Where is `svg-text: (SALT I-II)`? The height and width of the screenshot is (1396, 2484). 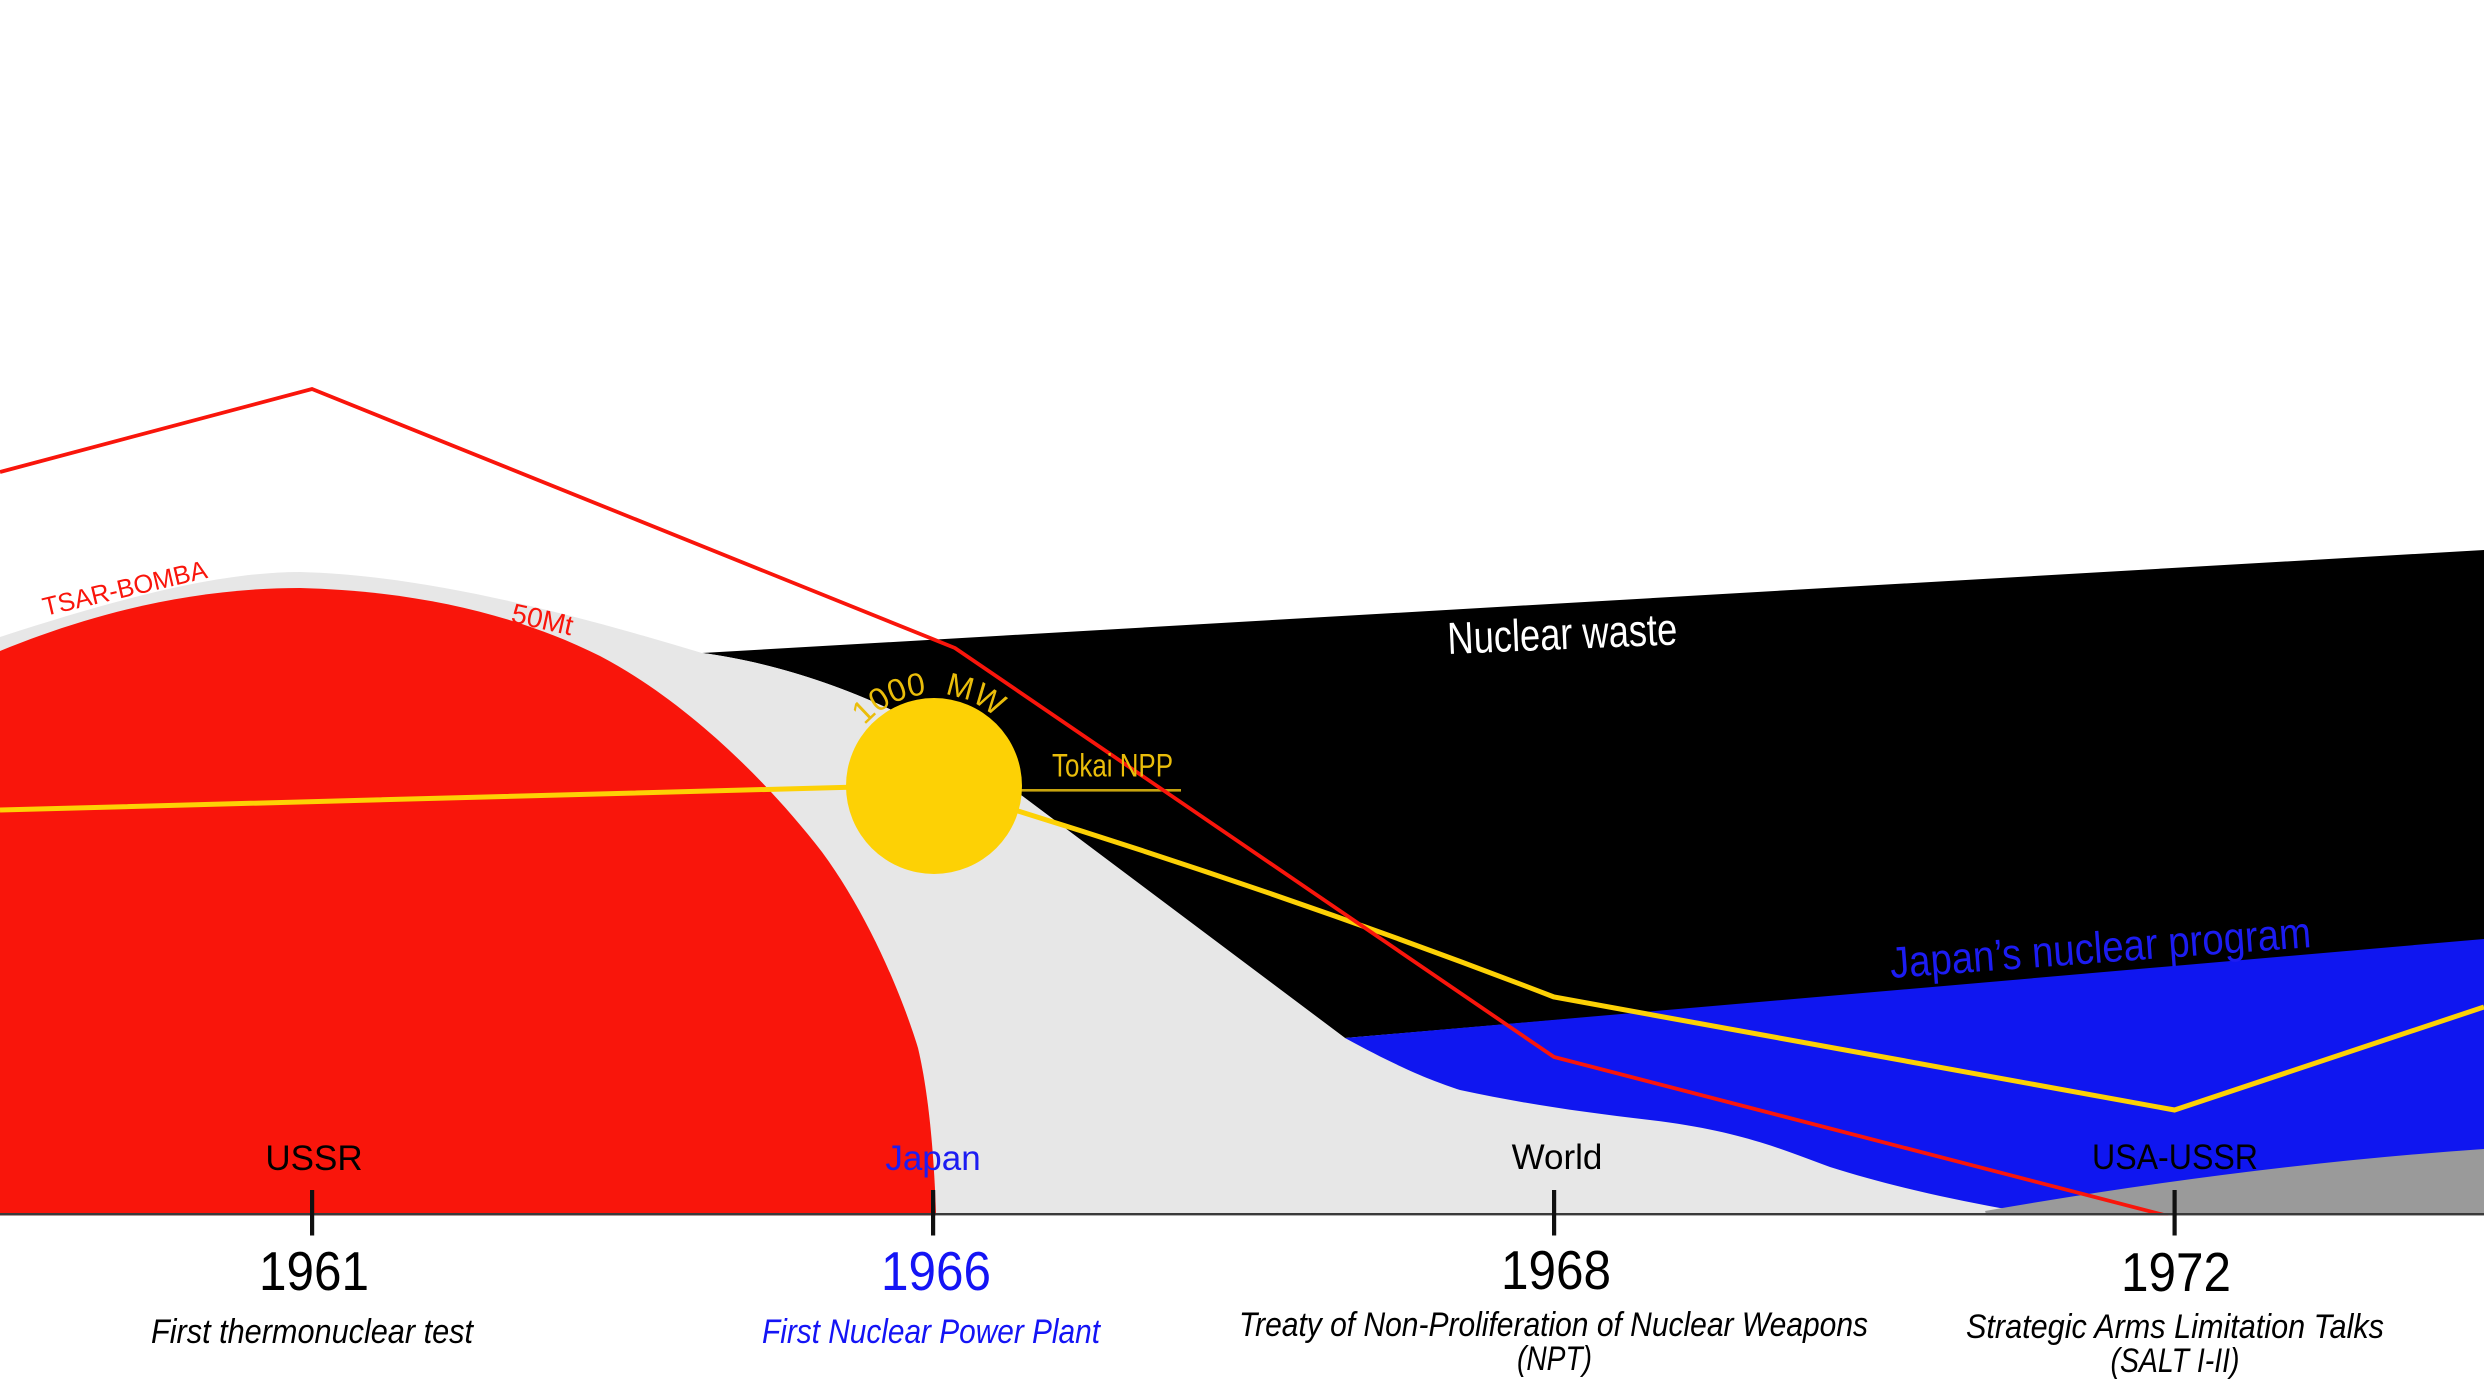 svg-text: (SALT I-II) is located at coordinates (2175, 1361).